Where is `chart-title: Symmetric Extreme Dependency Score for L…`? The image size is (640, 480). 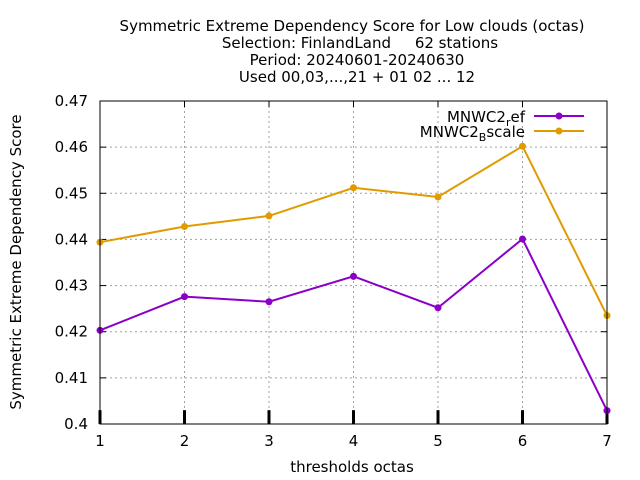 chart-title: Symmetric Extreme Dependency Score for L… is located at coordinates (352, 51).